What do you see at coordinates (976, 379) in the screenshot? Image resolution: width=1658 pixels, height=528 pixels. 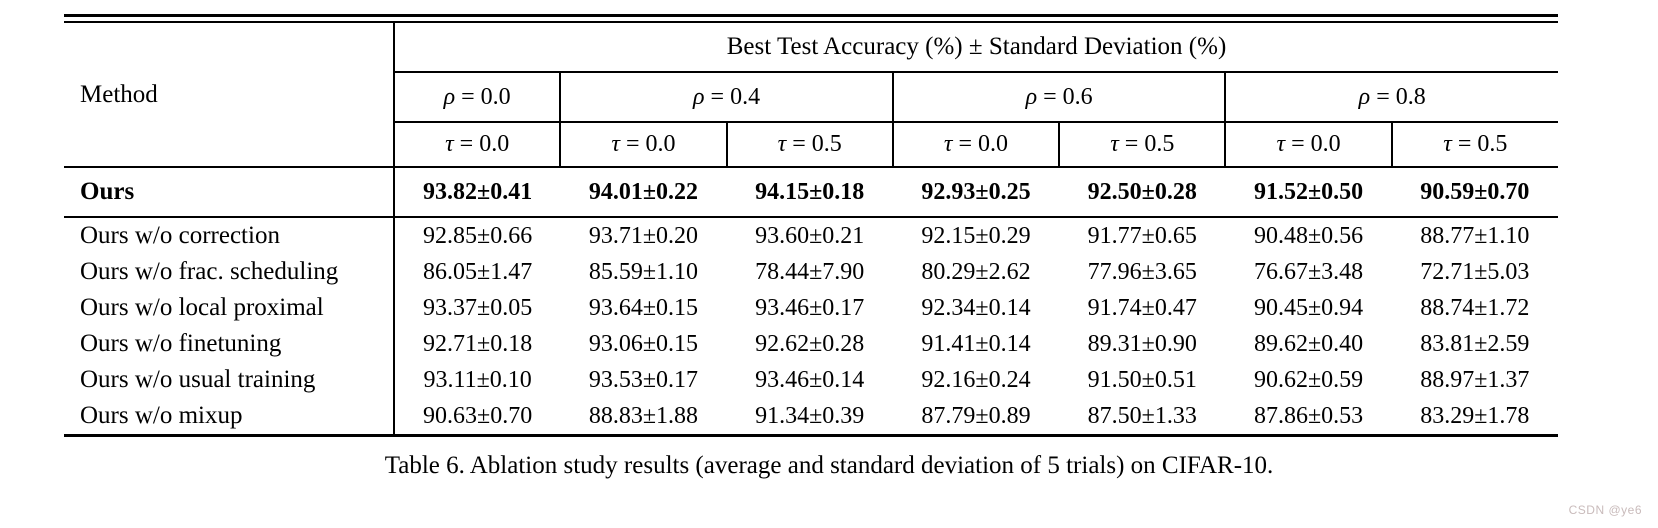 I see `value-cell: 92.16±0.24` at bounding box center [976, 379].